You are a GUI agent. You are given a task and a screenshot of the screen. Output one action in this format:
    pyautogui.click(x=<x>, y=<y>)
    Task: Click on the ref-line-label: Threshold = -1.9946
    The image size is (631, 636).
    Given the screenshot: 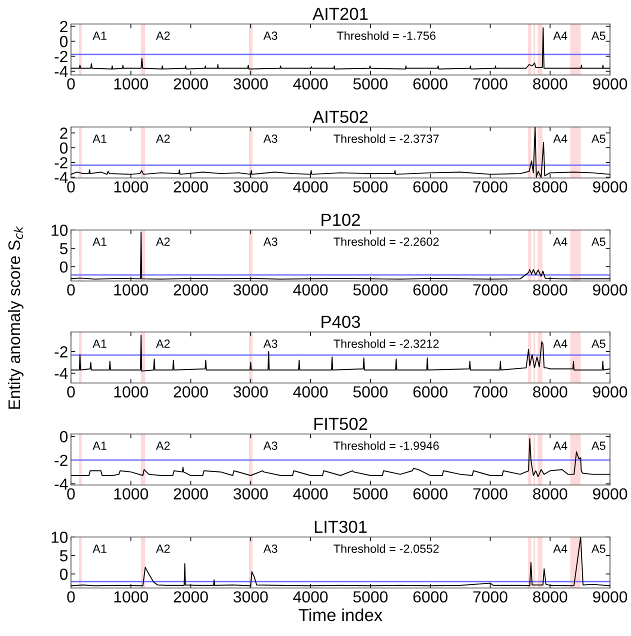 What is the action you would take?
    pyautogui.click(x=386, y=445)
    